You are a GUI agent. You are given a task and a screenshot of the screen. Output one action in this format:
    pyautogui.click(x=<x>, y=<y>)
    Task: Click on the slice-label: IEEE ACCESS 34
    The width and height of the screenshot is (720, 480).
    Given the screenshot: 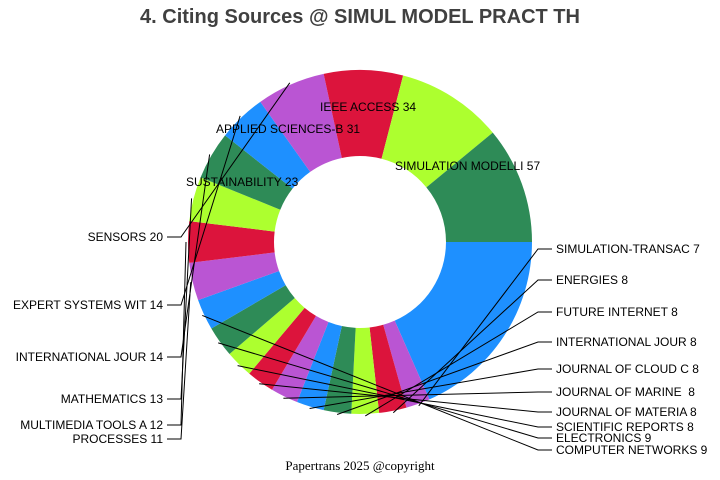 What is the action you would take?
    pyautogui.click(x=368, y=107)
    